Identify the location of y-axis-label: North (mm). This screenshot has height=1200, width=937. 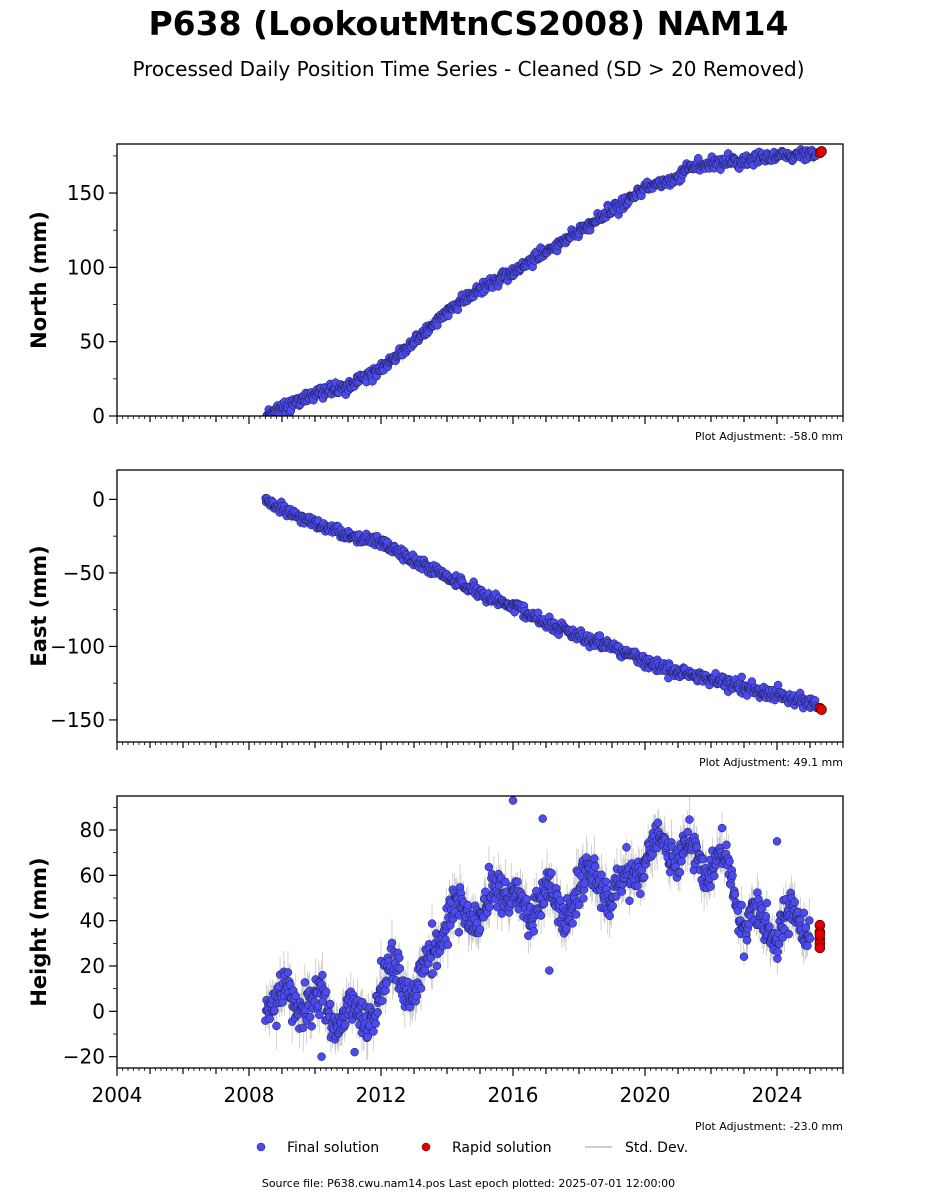
(39, 280).